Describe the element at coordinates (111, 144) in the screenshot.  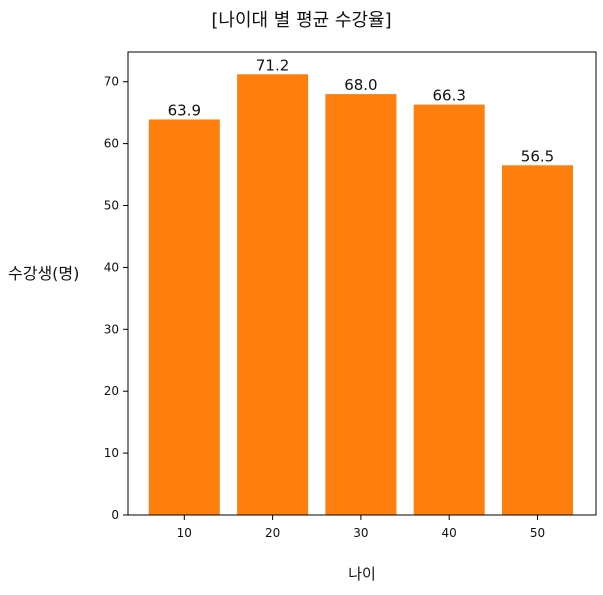
I see `y-tick-label: 60` at that location.